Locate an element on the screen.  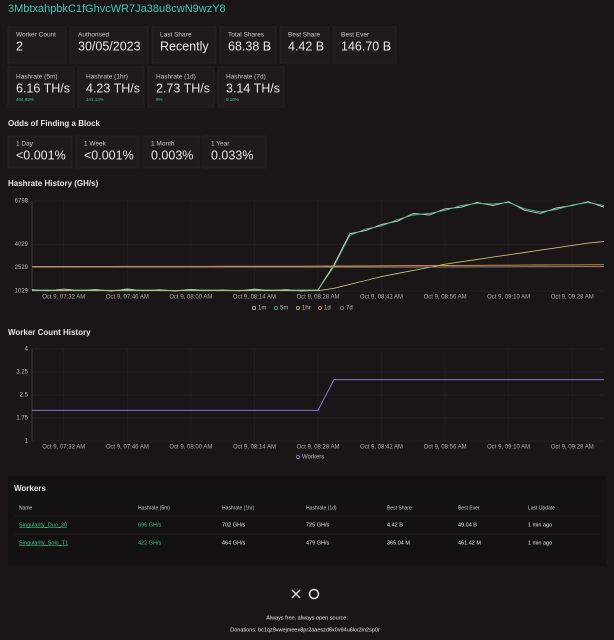
stat-label: Authorised is located at coordinates (93, 35).